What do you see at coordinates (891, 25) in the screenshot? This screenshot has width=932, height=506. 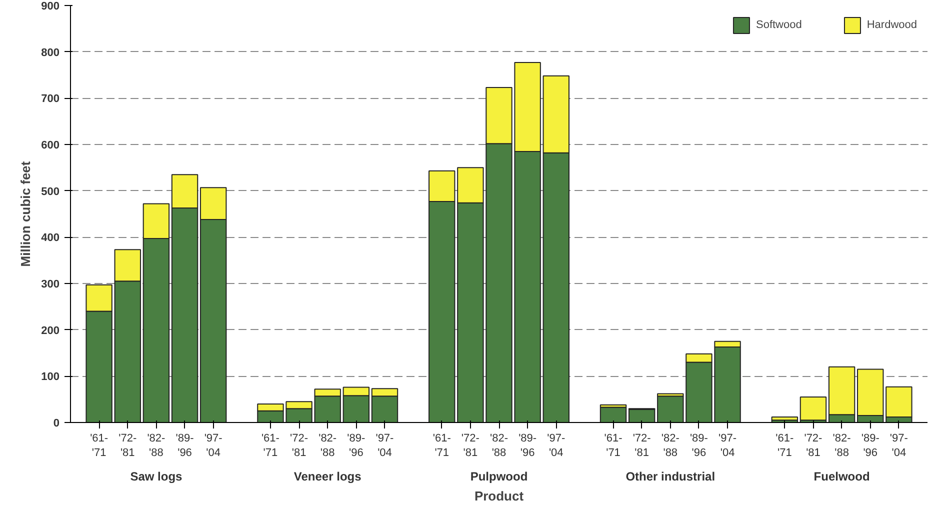 I see `legend-label: Hardwood` at bounding box center [891, 25].